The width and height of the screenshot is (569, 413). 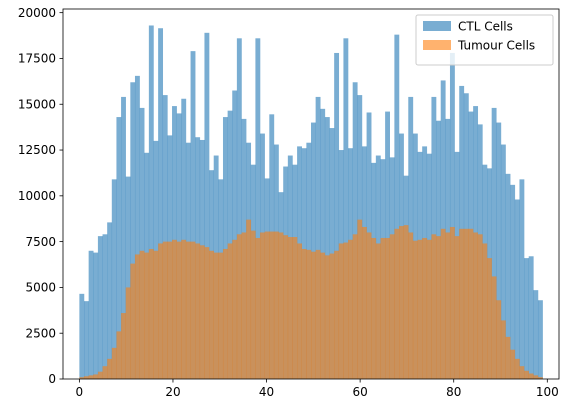 I want to click on x-tick-label: 100, so click(x=547, y=392).